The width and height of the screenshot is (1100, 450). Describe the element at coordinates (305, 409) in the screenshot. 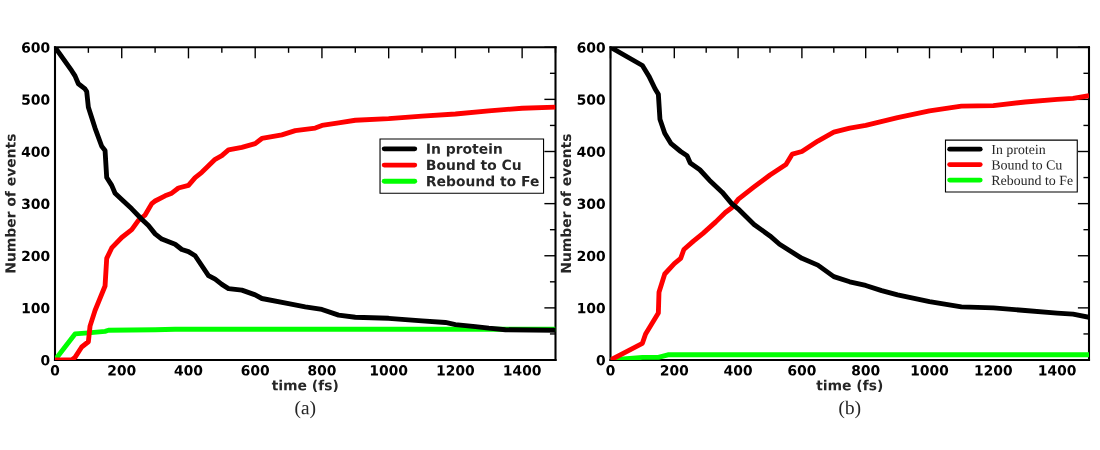

I see `text: (a)` at that location.